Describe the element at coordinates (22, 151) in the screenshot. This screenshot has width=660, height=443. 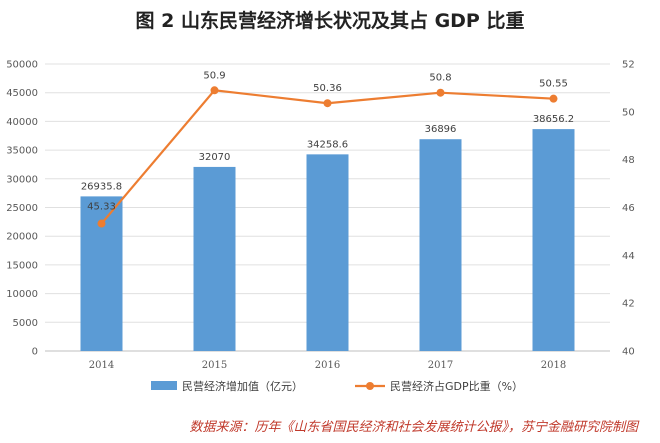
I see `left-tick-label: 35000` at that location.